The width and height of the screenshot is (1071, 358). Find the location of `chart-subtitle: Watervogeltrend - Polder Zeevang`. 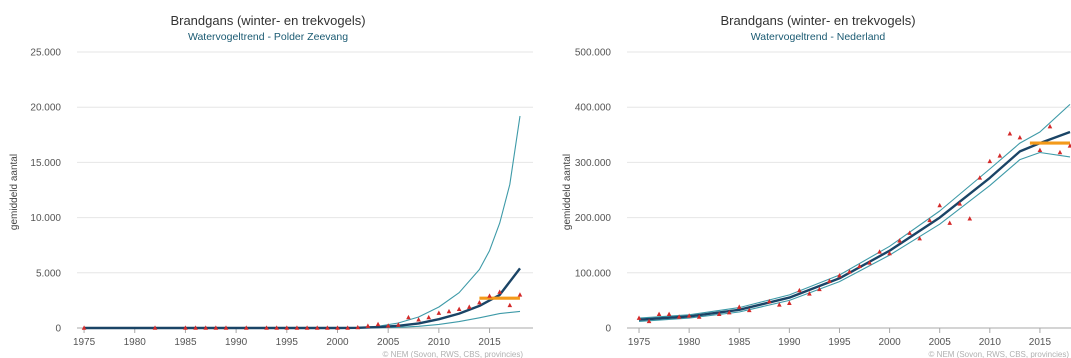

chart-subtitle: Watervogeltrend - Polder Zeevang is located at coordinates (268, 37).